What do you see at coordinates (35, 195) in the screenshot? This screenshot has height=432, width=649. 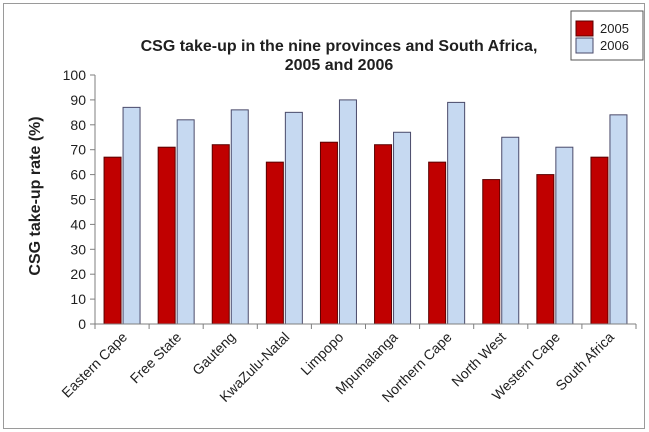 I see `y-axis-label: CSG take-up rate (%)` at bounding box center [35, 195].